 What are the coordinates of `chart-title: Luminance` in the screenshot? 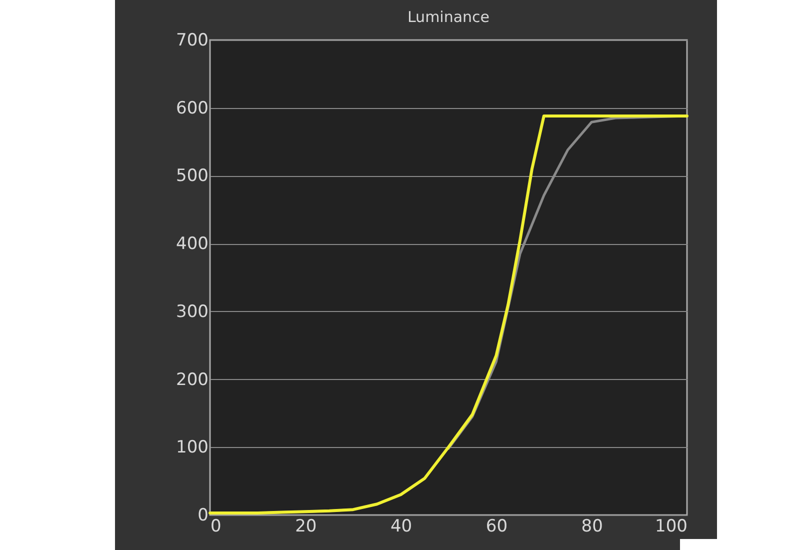 It's located at (448, 17).